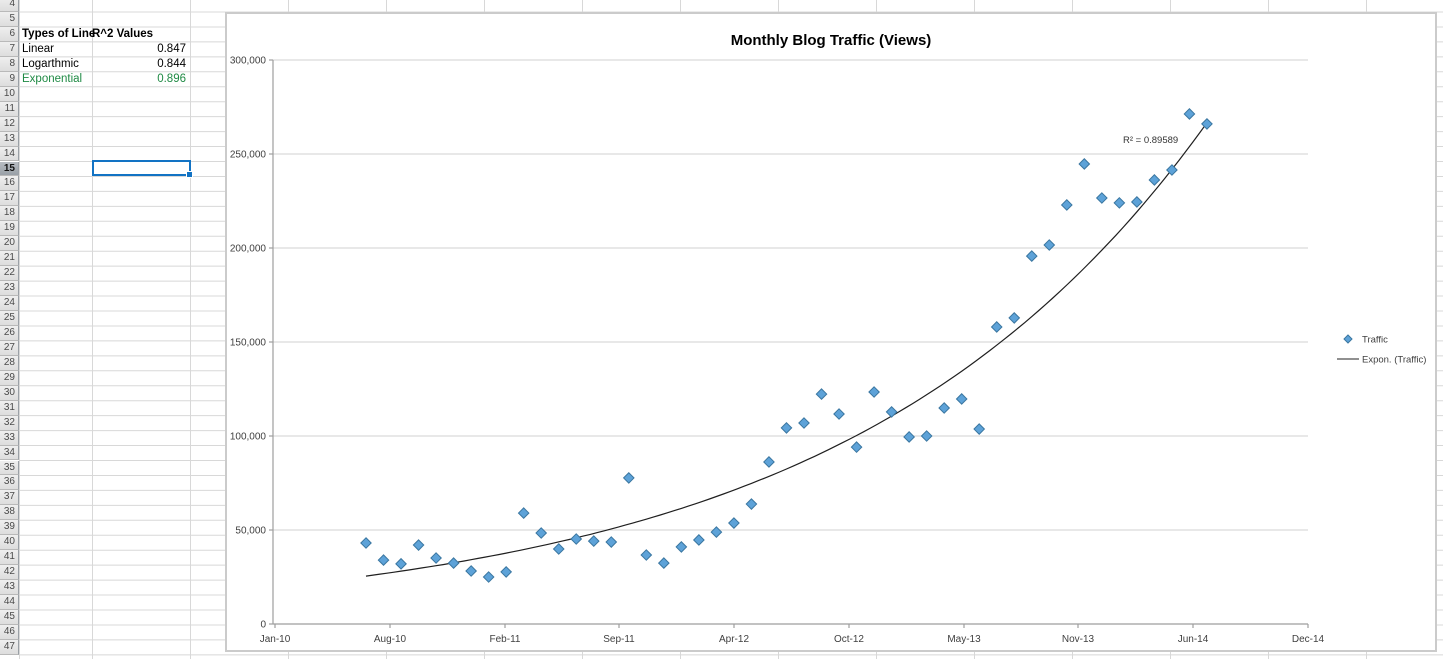 This screenshot has width=1443, height=659. What do you see at coordinates (1365, 340) in the screenshot?
I see `legend-traffic: Traffic` at bounding box center [1365, 340].